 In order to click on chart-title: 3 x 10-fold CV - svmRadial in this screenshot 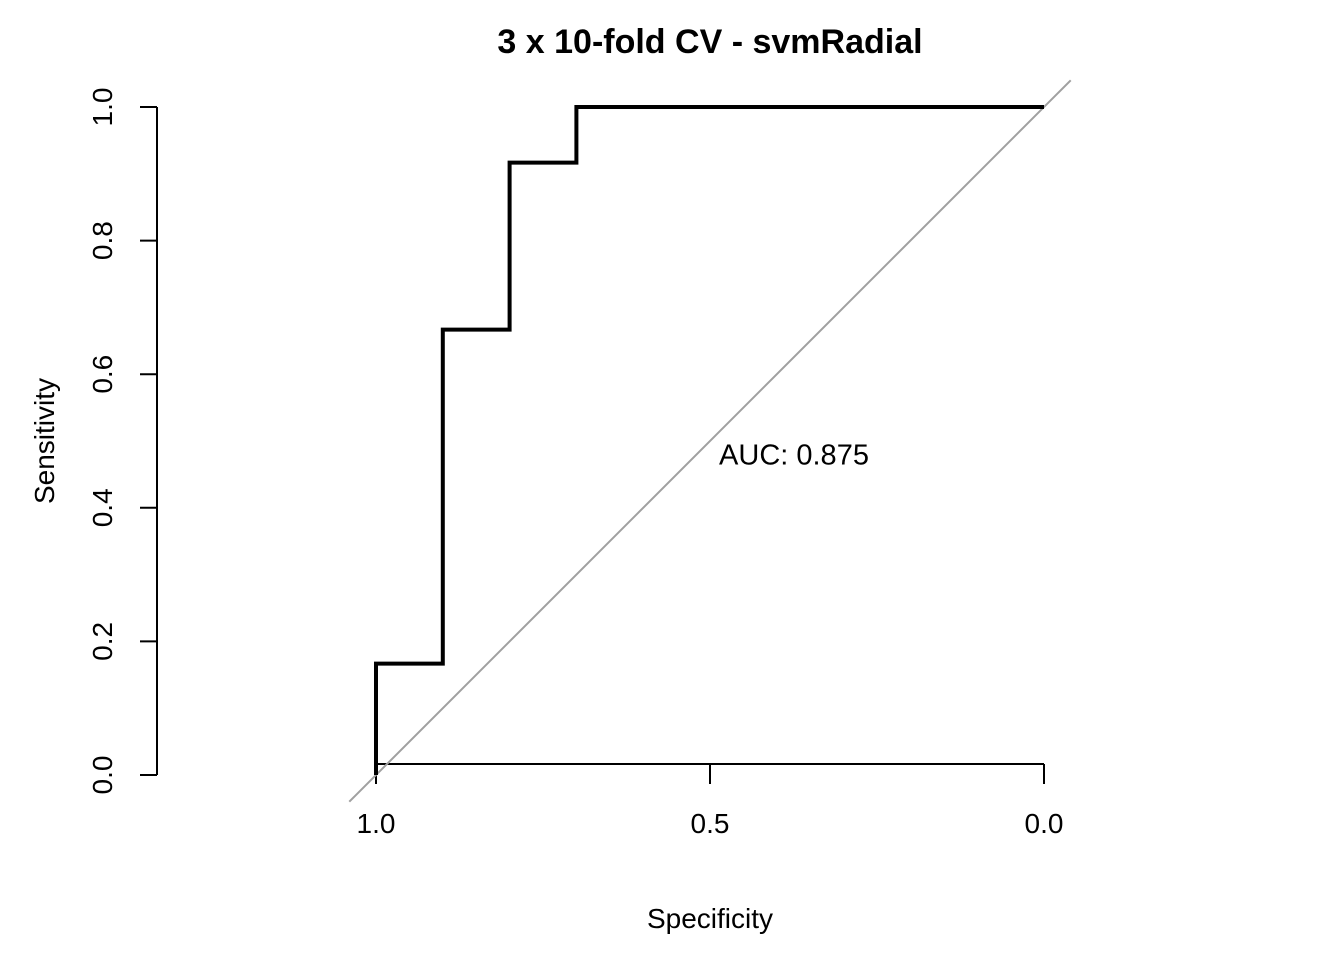, I will do `click(709, 42)`.